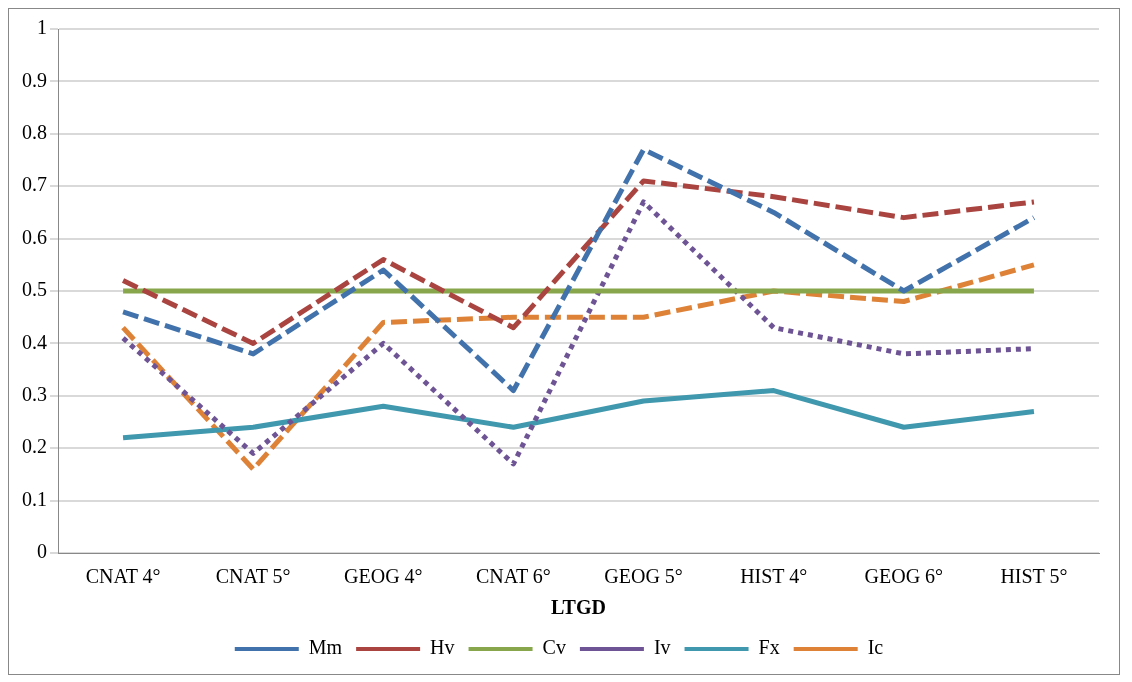 This screenshot has height=682, width=1132. I want to click on x-tick-label: GEOG 5°, so click(643, 576).